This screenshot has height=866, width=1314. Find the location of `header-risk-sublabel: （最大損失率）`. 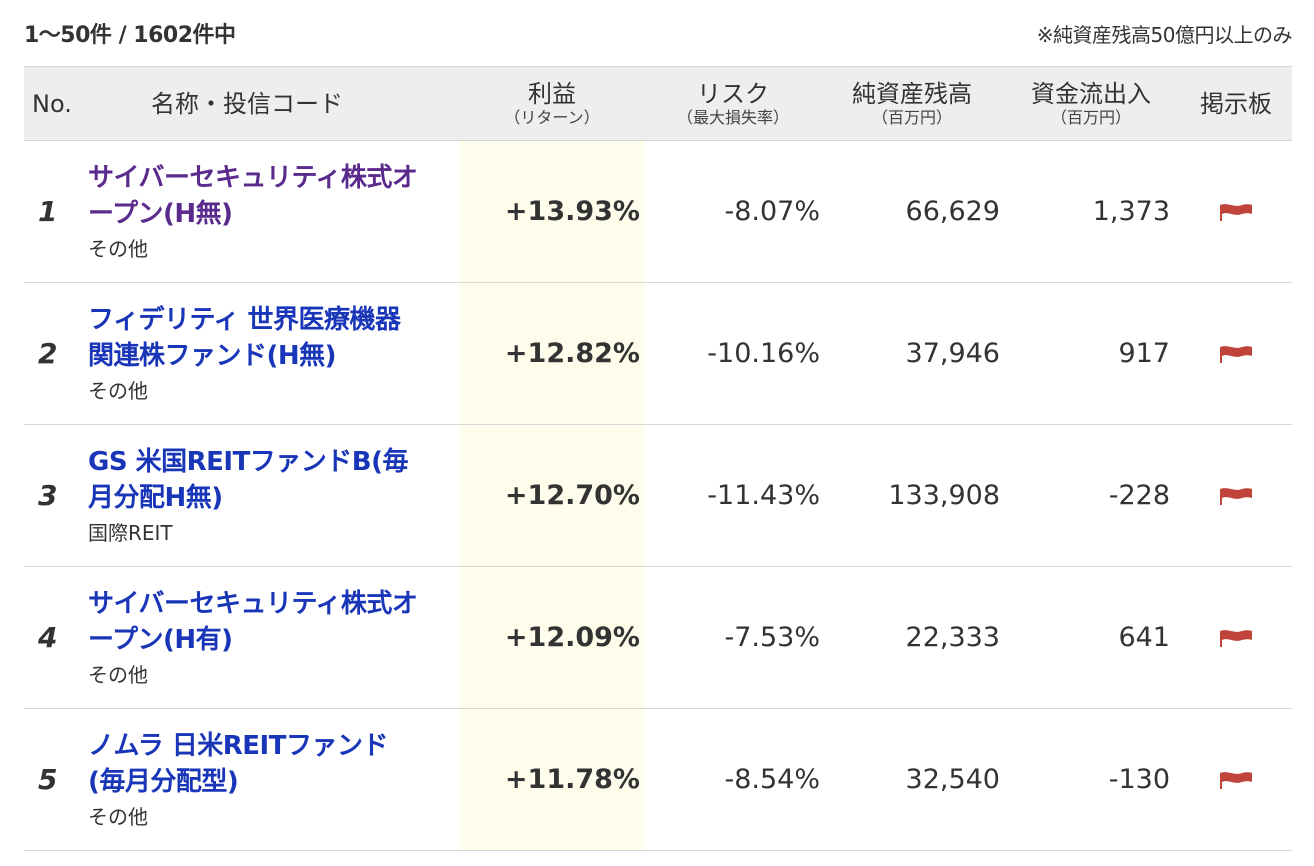

header-risk-sublabel: （最大損失率） is located at coordinates (732, 117).